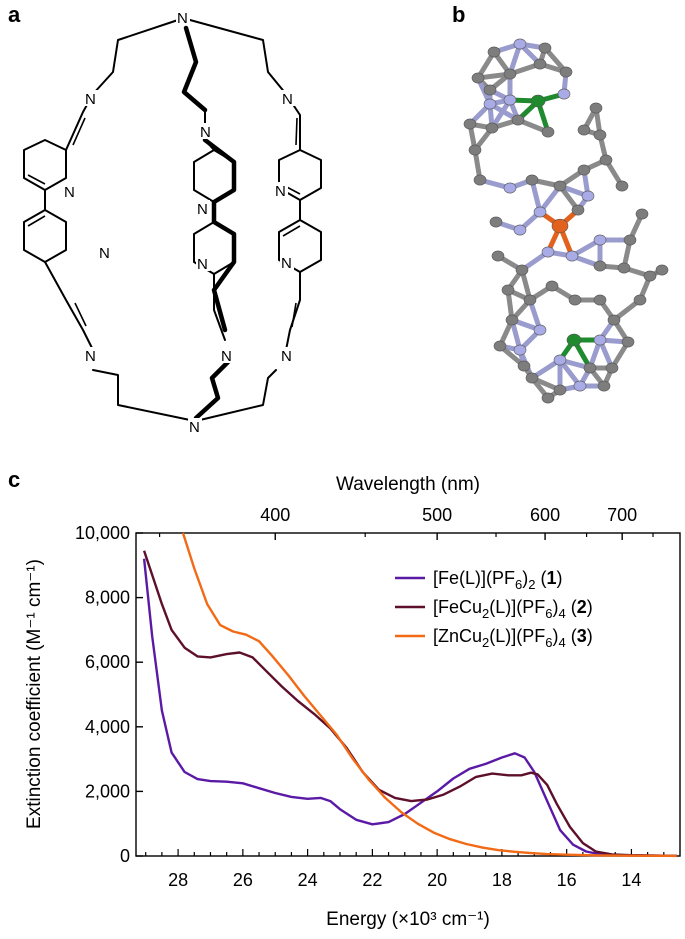  I want to click on x-tick-label: 14, so click(631, 880).